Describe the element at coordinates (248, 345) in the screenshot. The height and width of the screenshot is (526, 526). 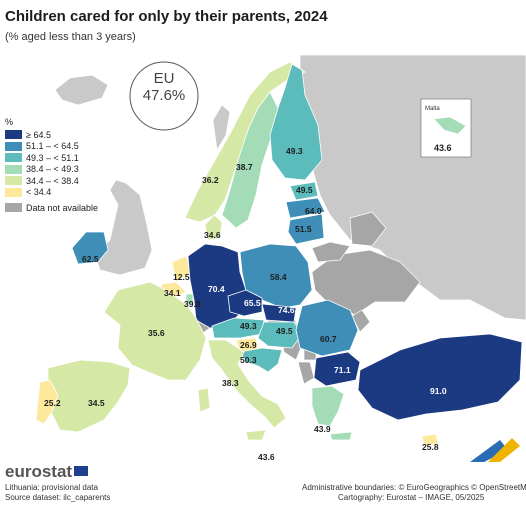
I see `value-label-slovenia: 26.9` at that location.